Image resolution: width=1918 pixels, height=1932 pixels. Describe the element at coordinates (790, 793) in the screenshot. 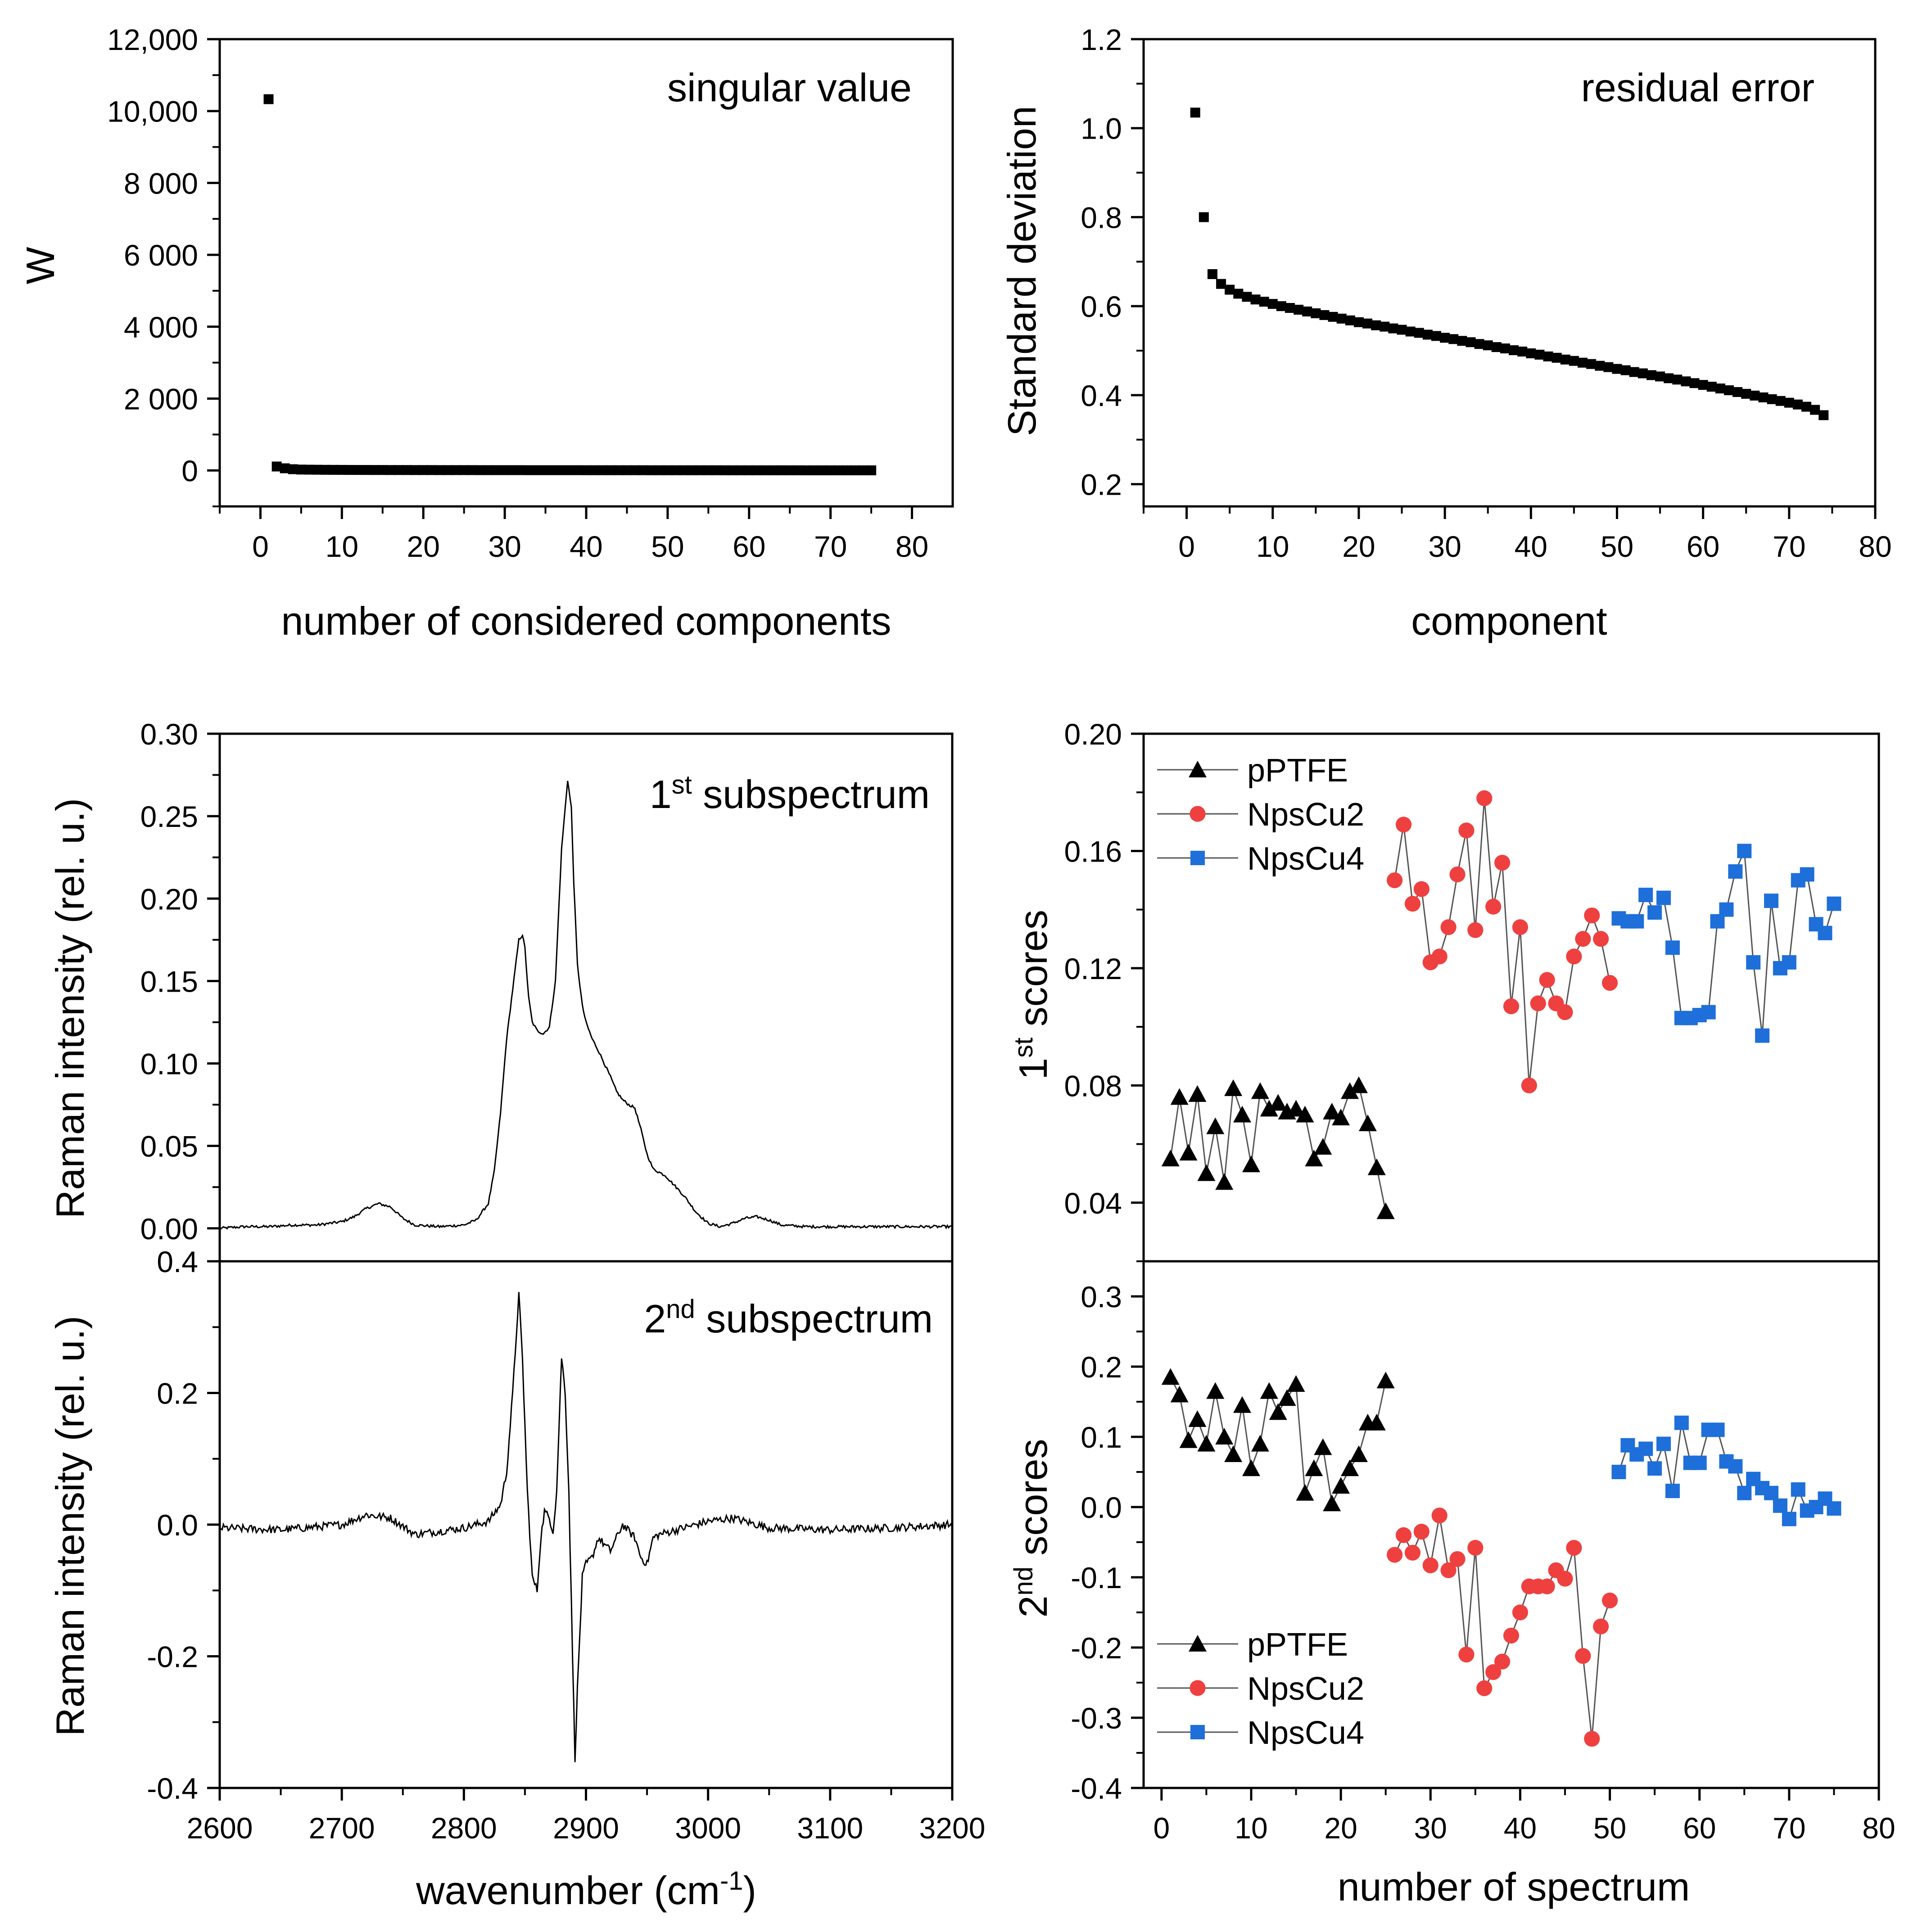

I see `plot-annotation: 1st subspectrum` at that location.